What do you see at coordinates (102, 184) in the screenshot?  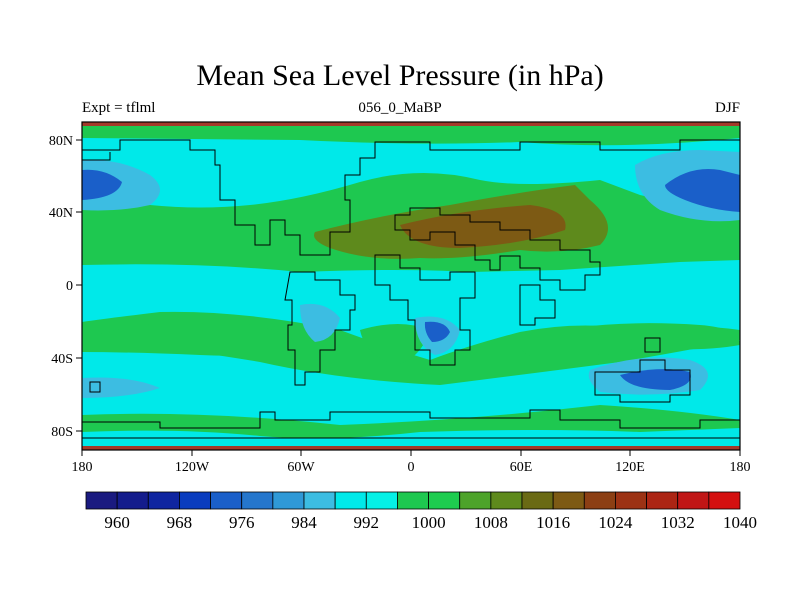 I see `field-west-low-core` at bounding box center [102, 184].